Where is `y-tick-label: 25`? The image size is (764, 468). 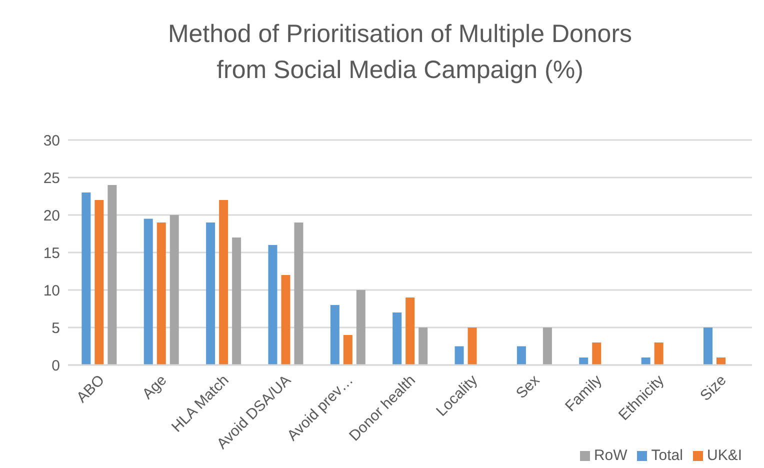
y-tick-label: 25 is located at coordinates (51, 178).